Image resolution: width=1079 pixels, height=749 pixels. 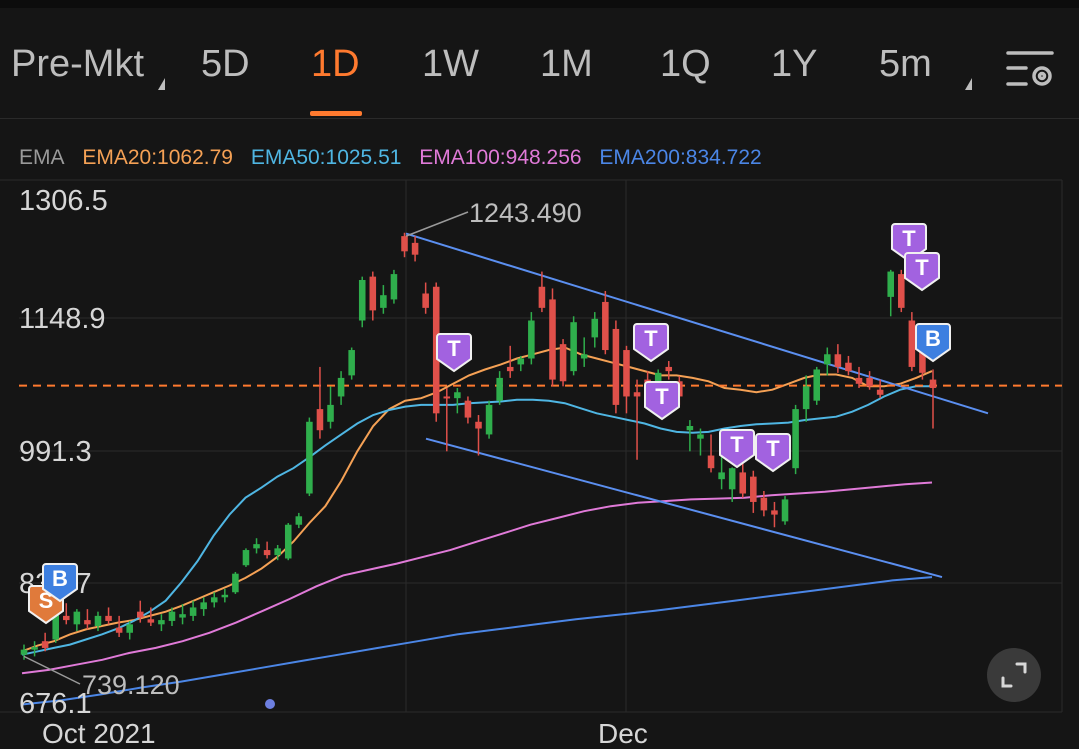 I want to click on tab-5m: 5m, so click(x=905, y=64).